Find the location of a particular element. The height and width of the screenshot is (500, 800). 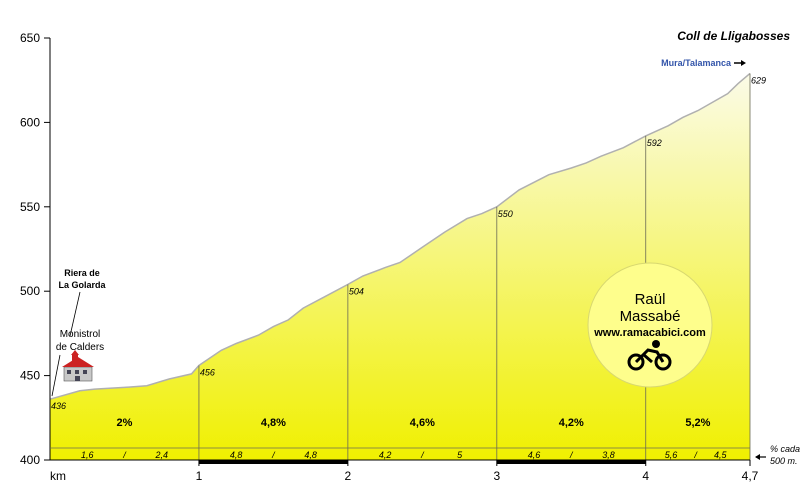

x-tick-label: 4,7 is located at coordinates (750, 476).